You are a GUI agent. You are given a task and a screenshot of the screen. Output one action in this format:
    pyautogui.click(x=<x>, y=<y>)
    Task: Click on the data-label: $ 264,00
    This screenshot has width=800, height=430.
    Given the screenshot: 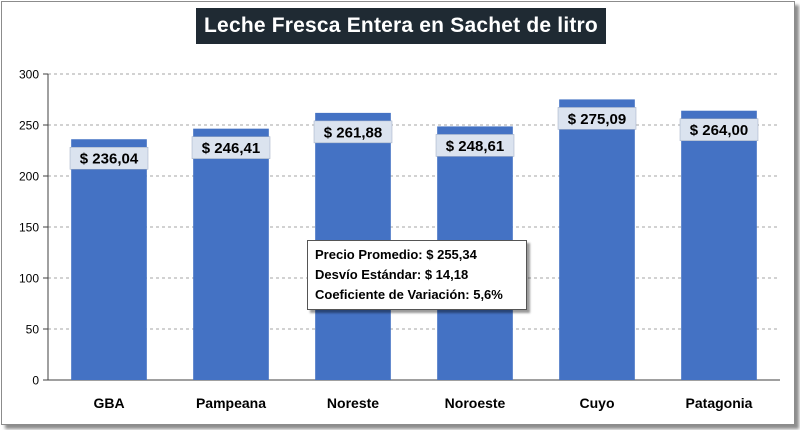 What is the action you would take?
    pyautogui.click(x=719, y=130)
    